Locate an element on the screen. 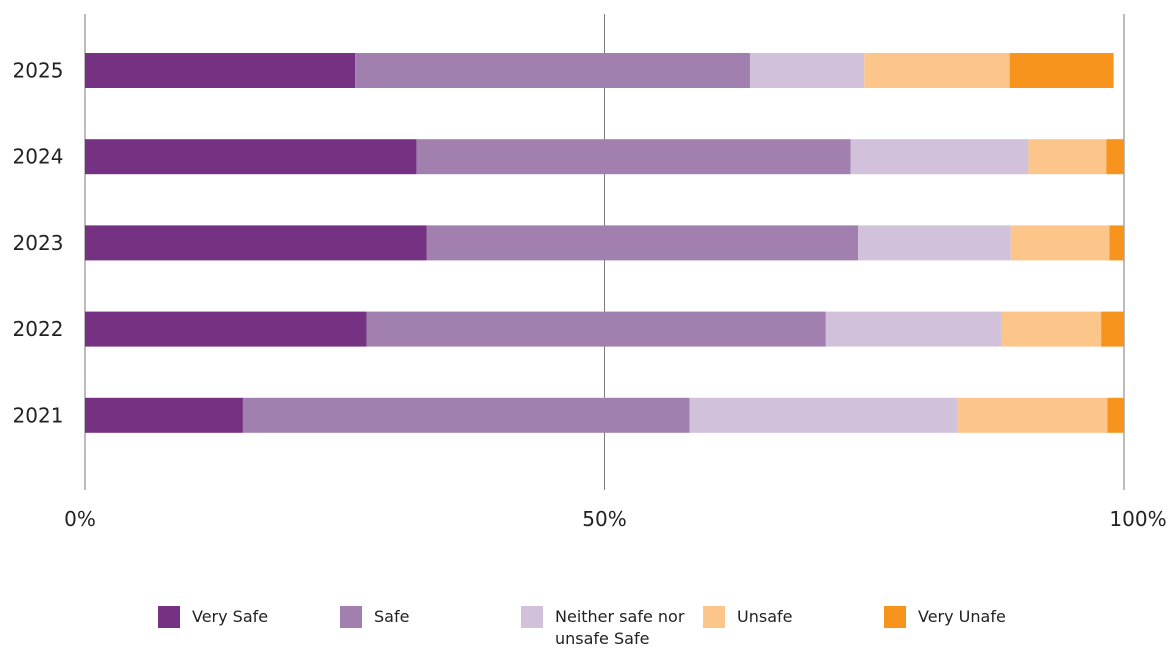 Image resolution: width=1176 pixels, height=650 pixels. legend-label-2: Neither safe nor unsafe Safe is located at coordinates (620, 627).